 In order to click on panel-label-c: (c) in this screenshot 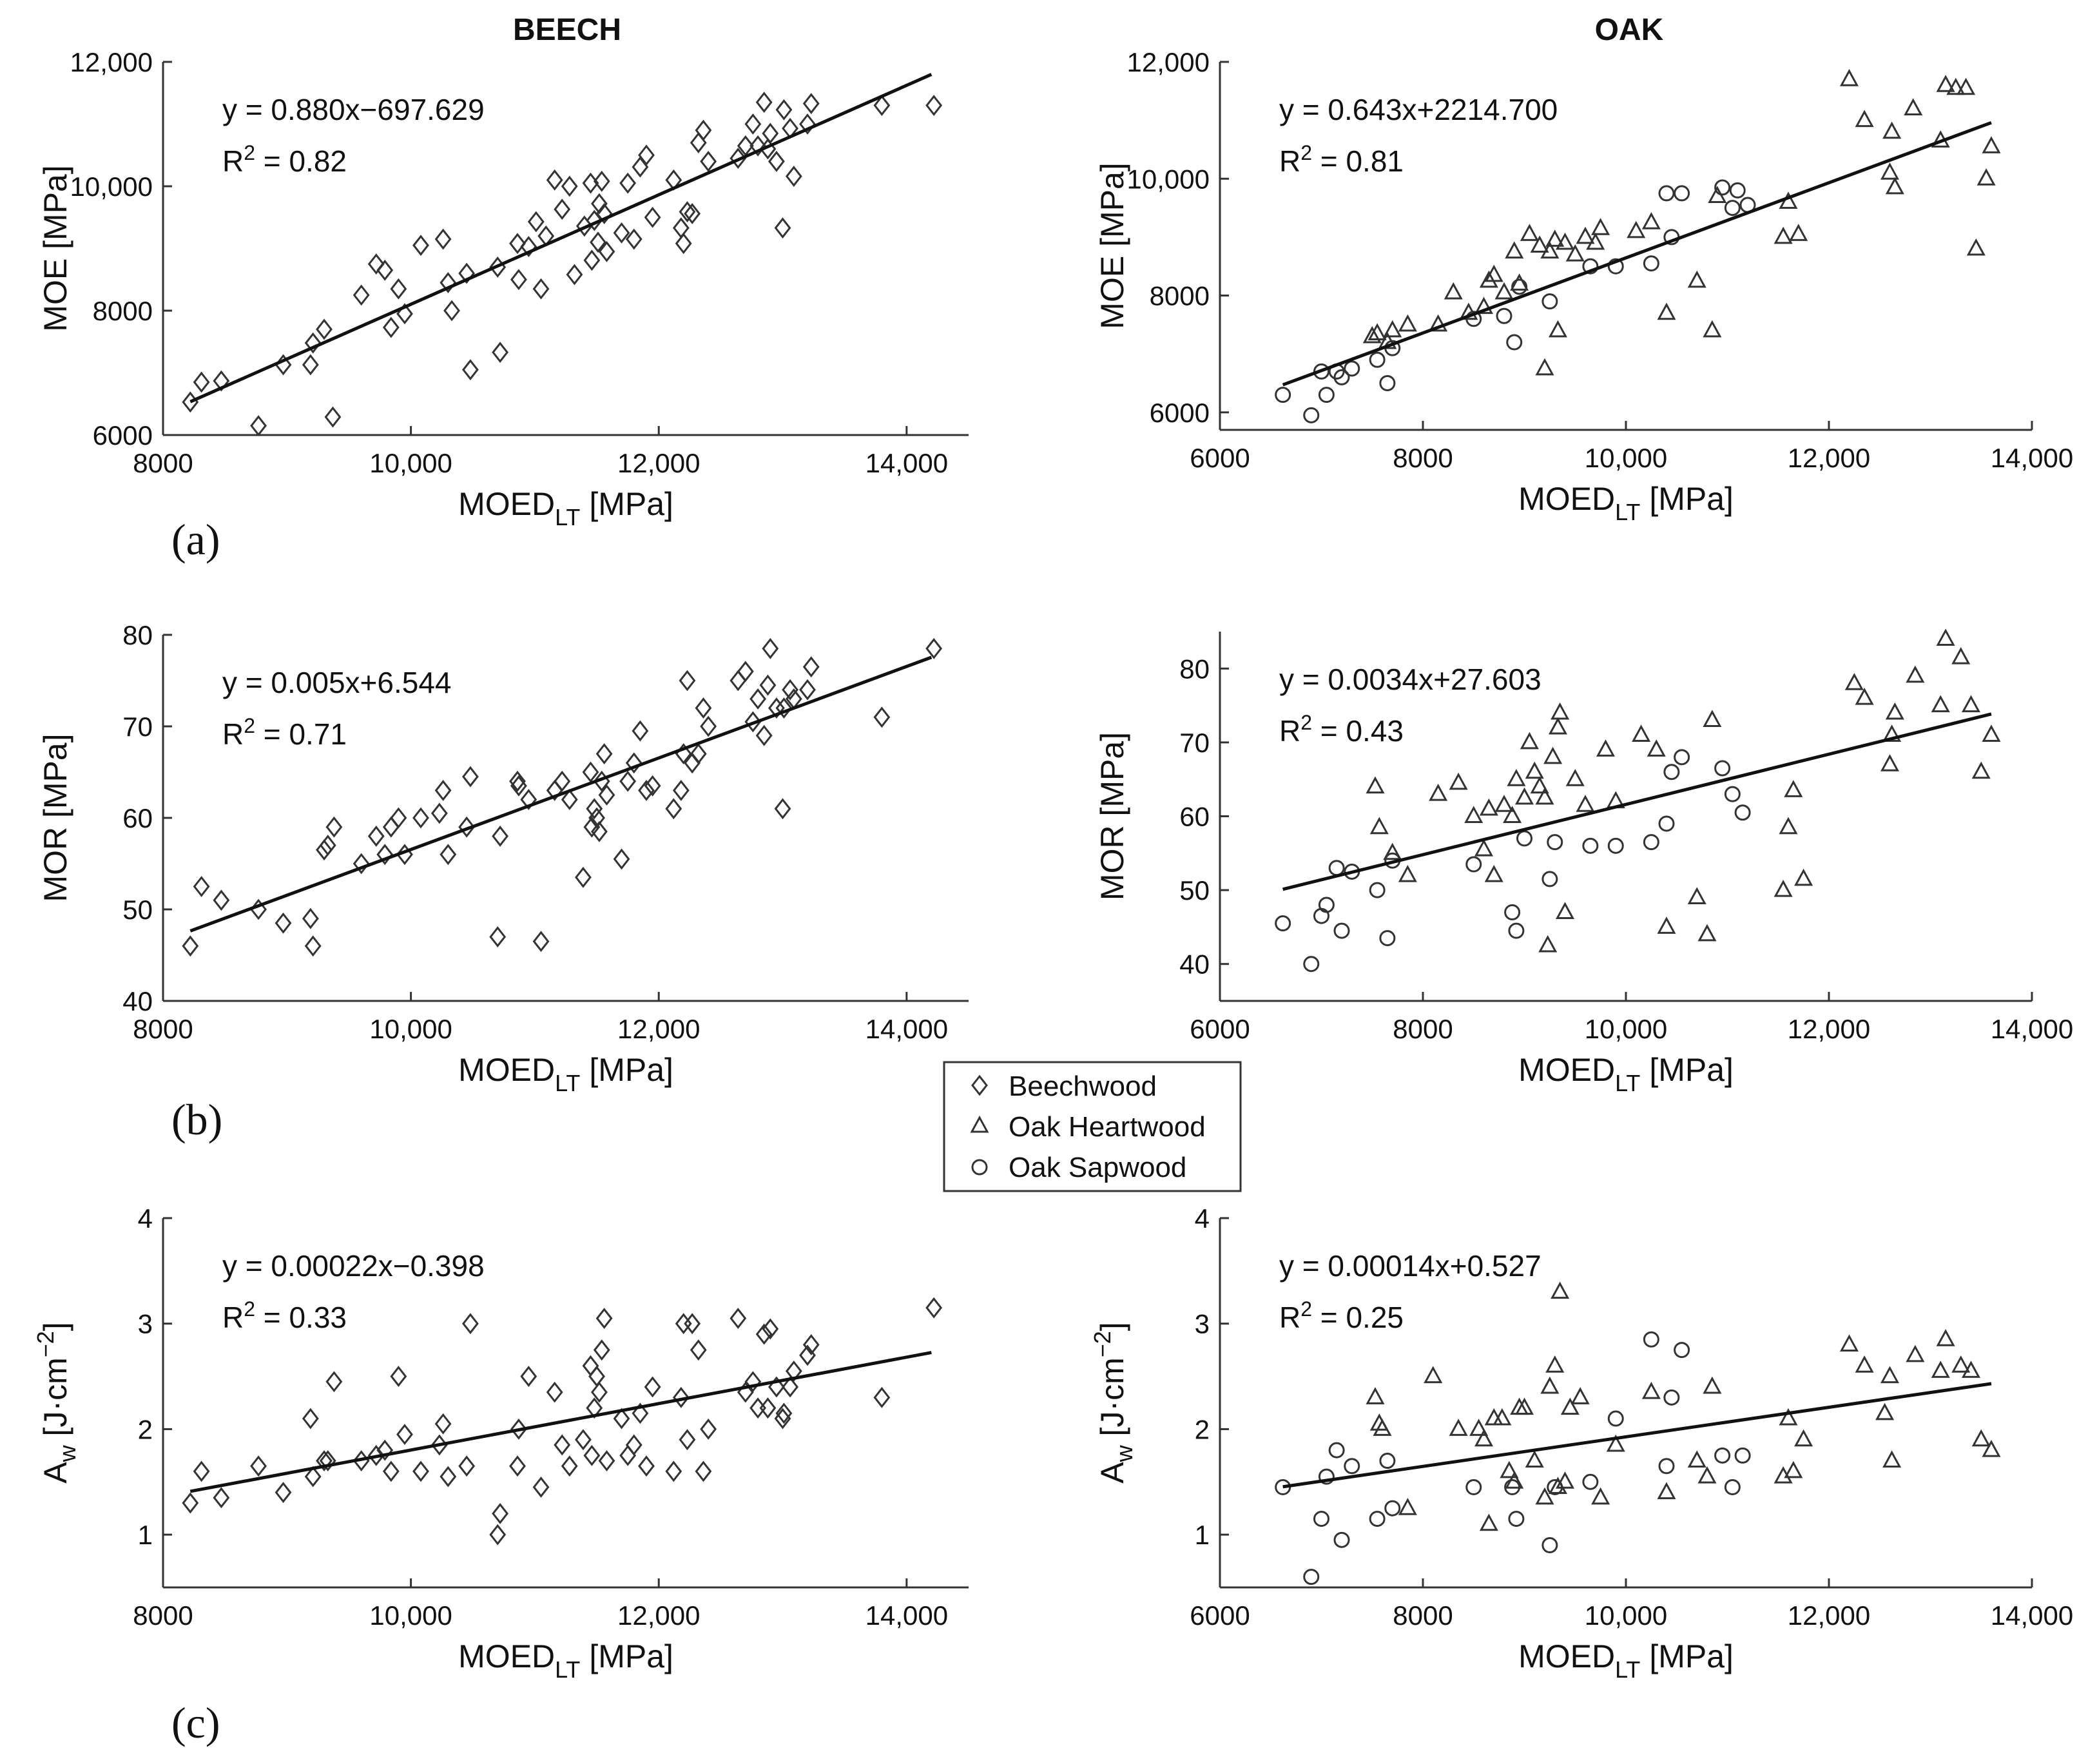, I will do `click(195, 1723)`.